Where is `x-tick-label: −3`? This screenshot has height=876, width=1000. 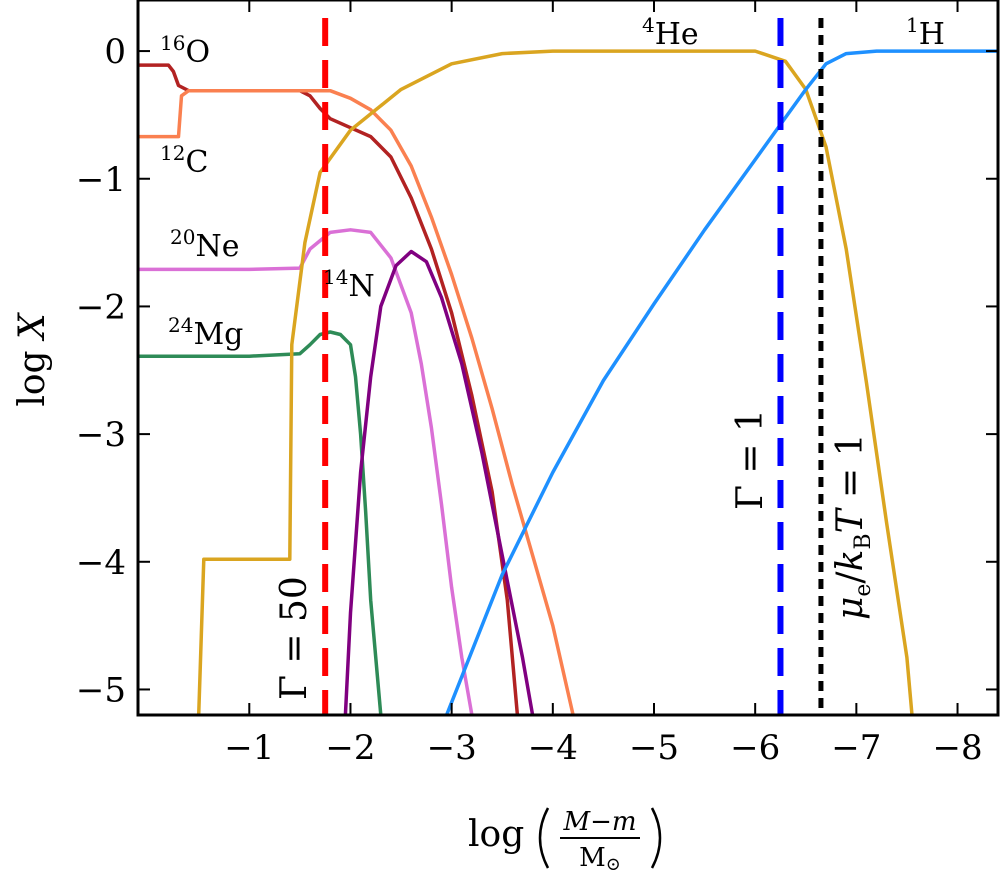
x-tick-label: −3 is located at coordinates (452, 748).